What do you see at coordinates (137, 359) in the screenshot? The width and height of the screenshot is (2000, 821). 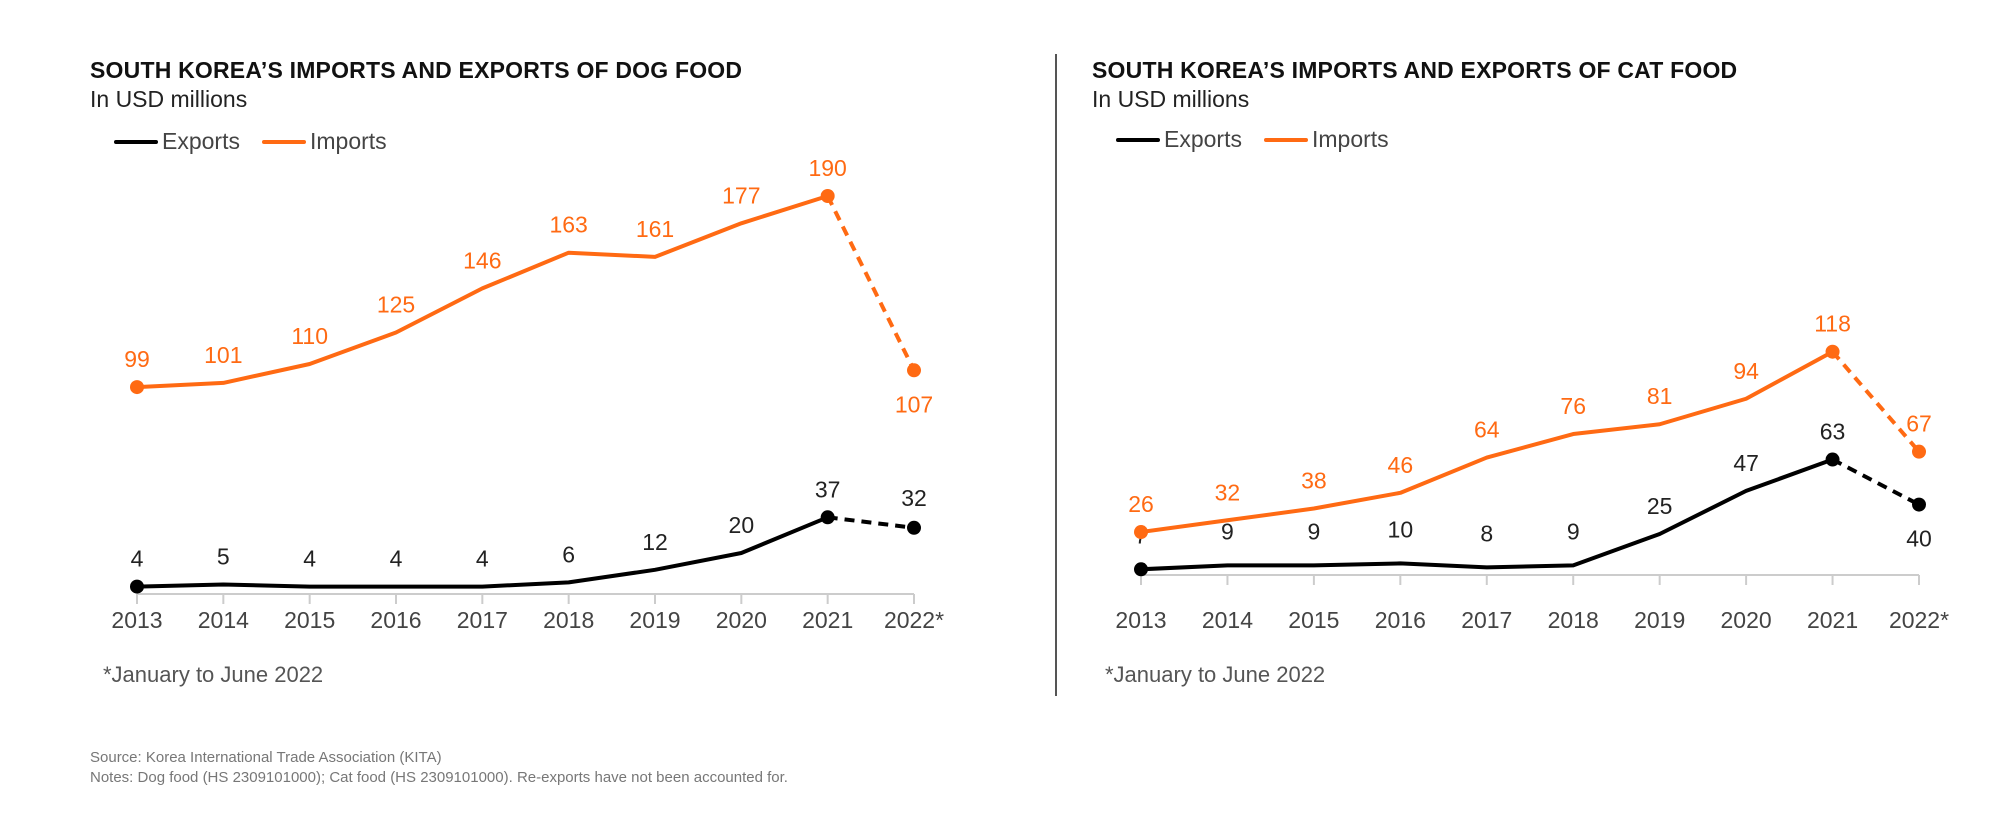 I see `imports-data-label: 99` at bounding box center [137, 359].